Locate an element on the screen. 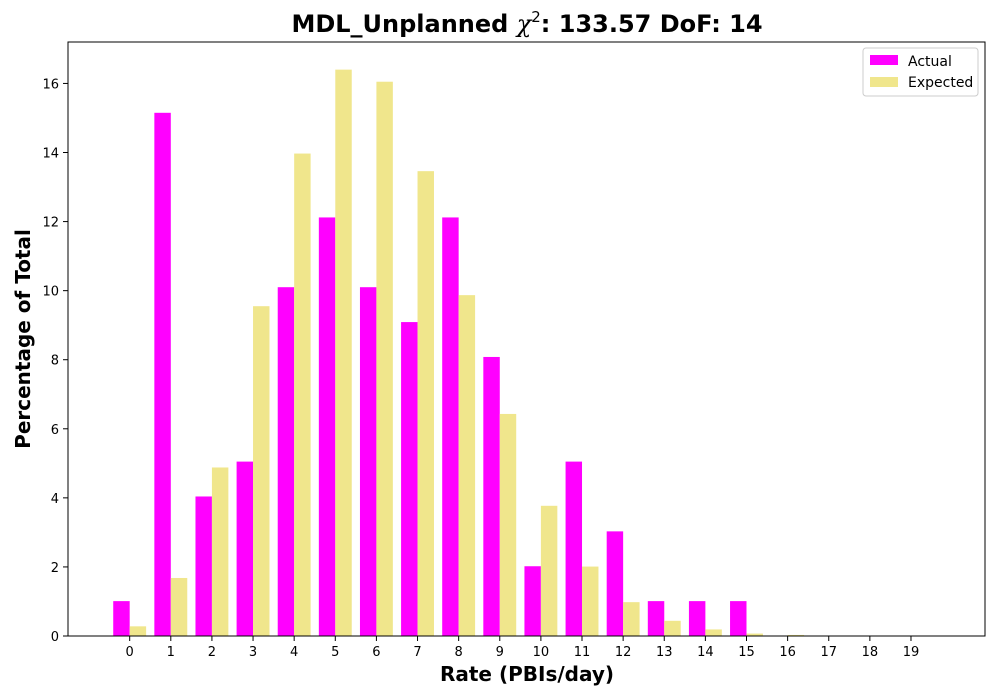 This screenshot has height=700, width=1000. chart-title: MDL_Unplanned χ2: 133.57 DoF: 14 is located at coordinates (526, 23).